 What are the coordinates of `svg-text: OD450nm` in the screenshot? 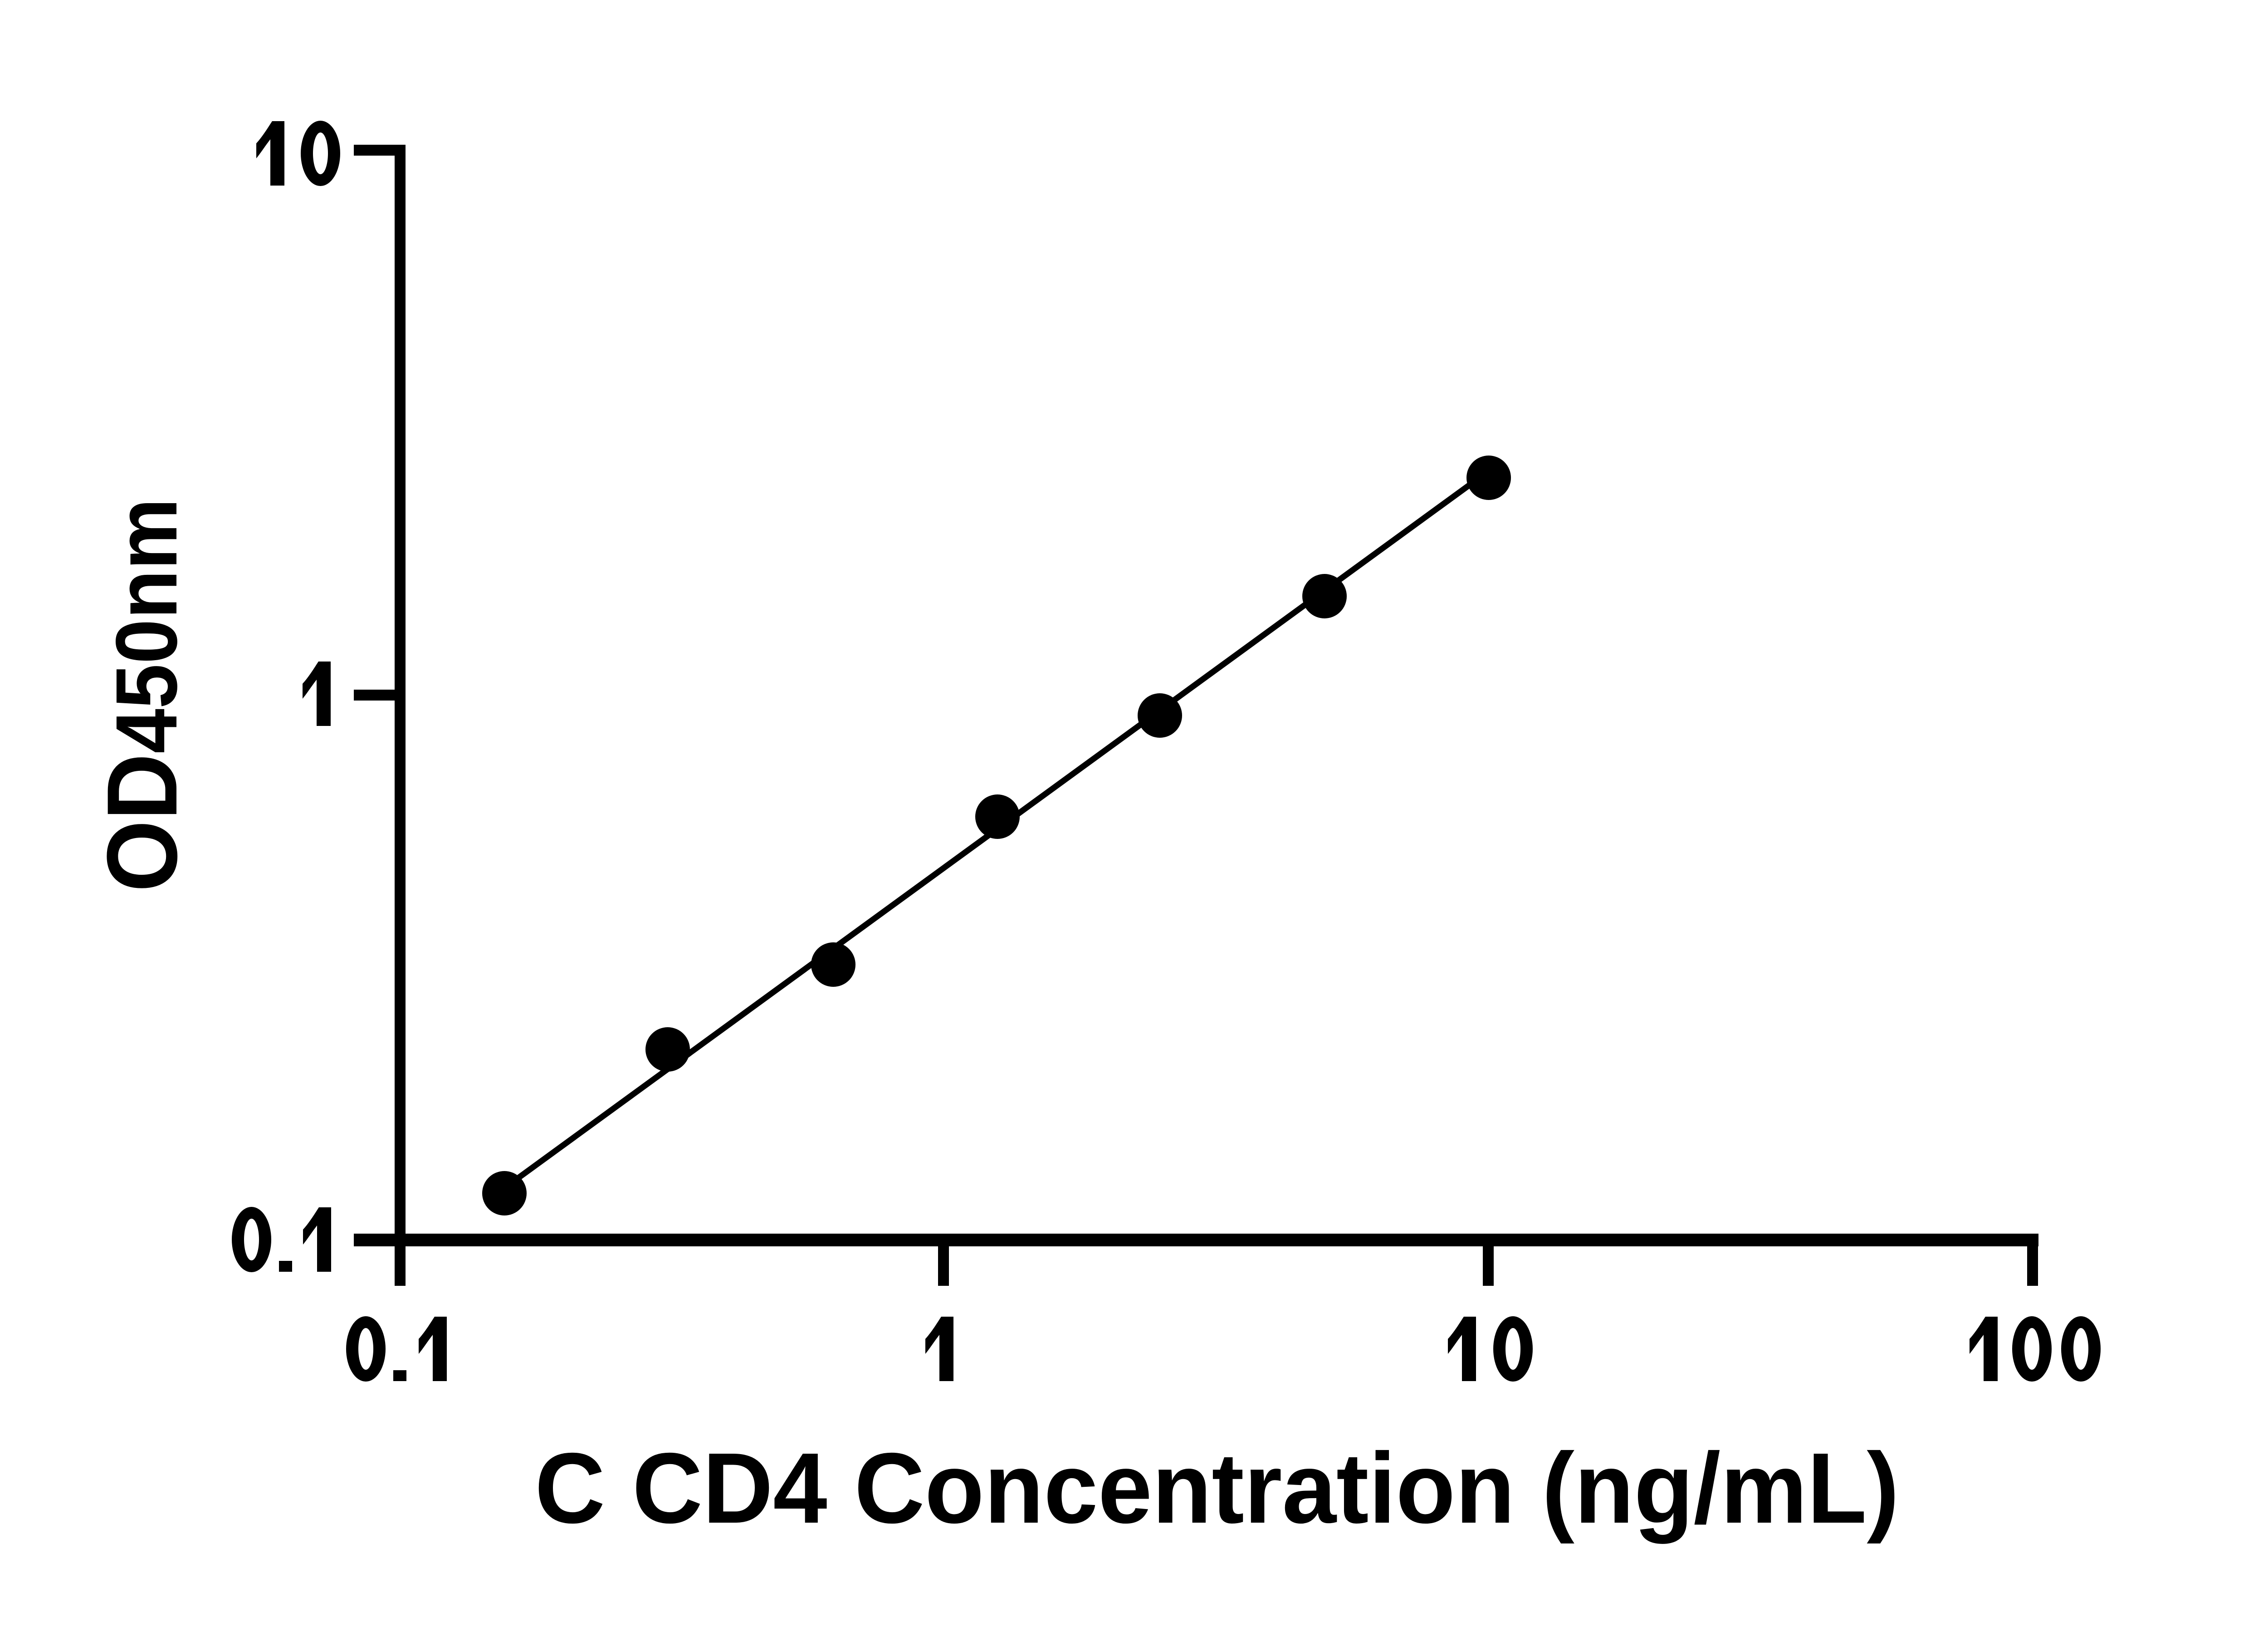 It's located at (142, 695).